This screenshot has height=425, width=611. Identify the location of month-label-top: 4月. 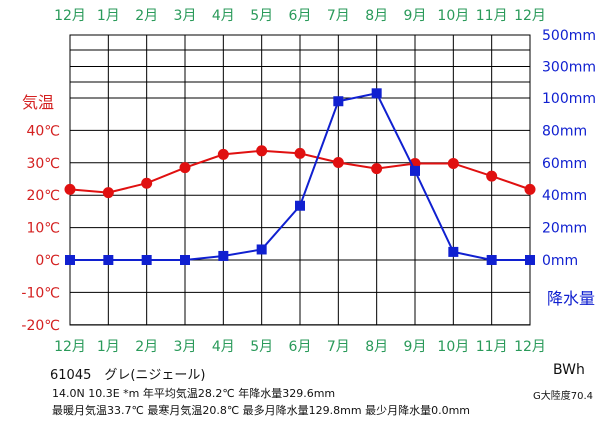
(223, 16).